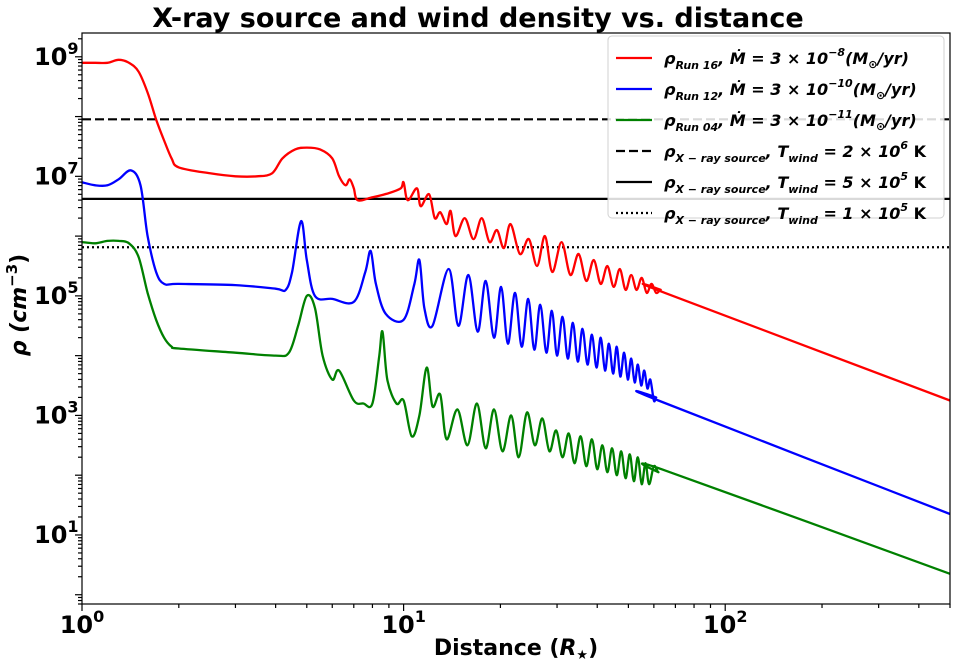 The image size is (957, 665). What do you see at coordinates (56, 413) in the screenshot?
I see `y-tick-label-1: 103` at bounding box center [56, 413].